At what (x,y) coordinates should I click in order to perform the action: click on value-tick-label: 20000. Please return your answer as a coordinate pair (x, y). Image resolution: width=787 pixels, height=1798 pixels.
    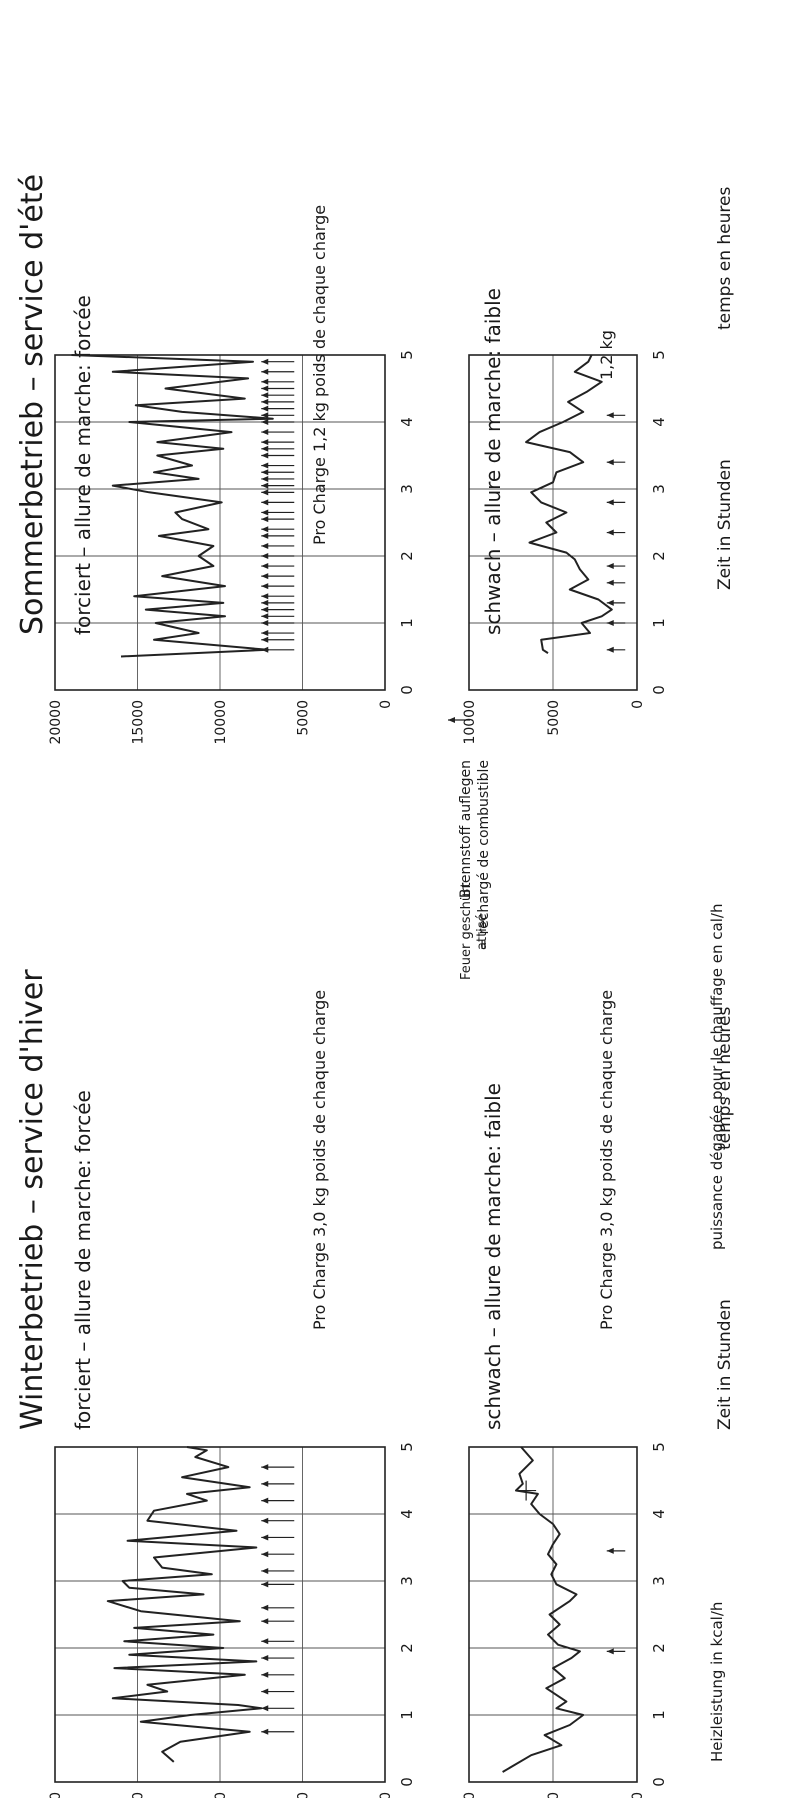
    Looking at the image, I should click on (56, 1795).